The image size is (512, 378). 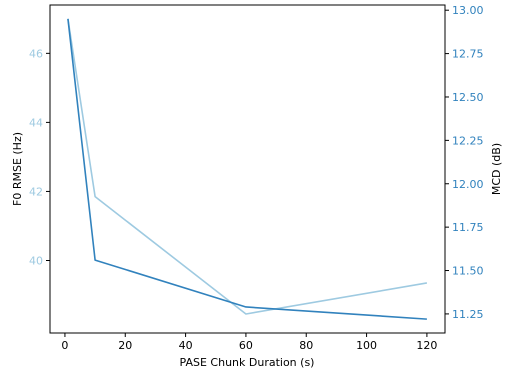 I want to click on y-left-tick-label: 44, so click(x=36, y=122).